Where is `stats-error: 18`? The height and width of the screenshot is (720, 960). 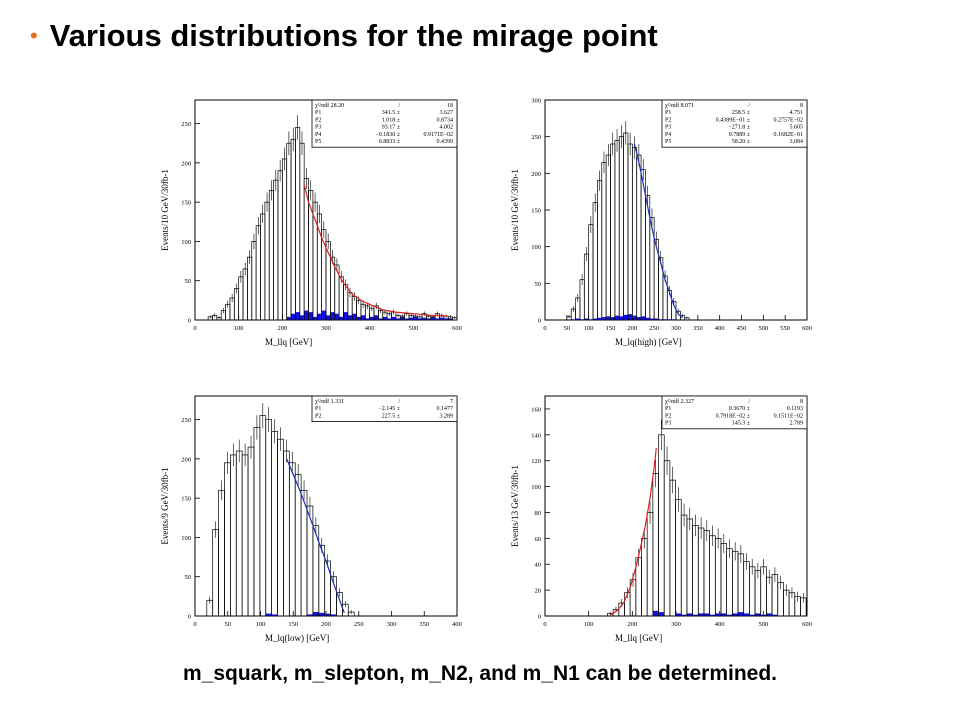 stats-error: 18 is located at coordinates (450, 106).